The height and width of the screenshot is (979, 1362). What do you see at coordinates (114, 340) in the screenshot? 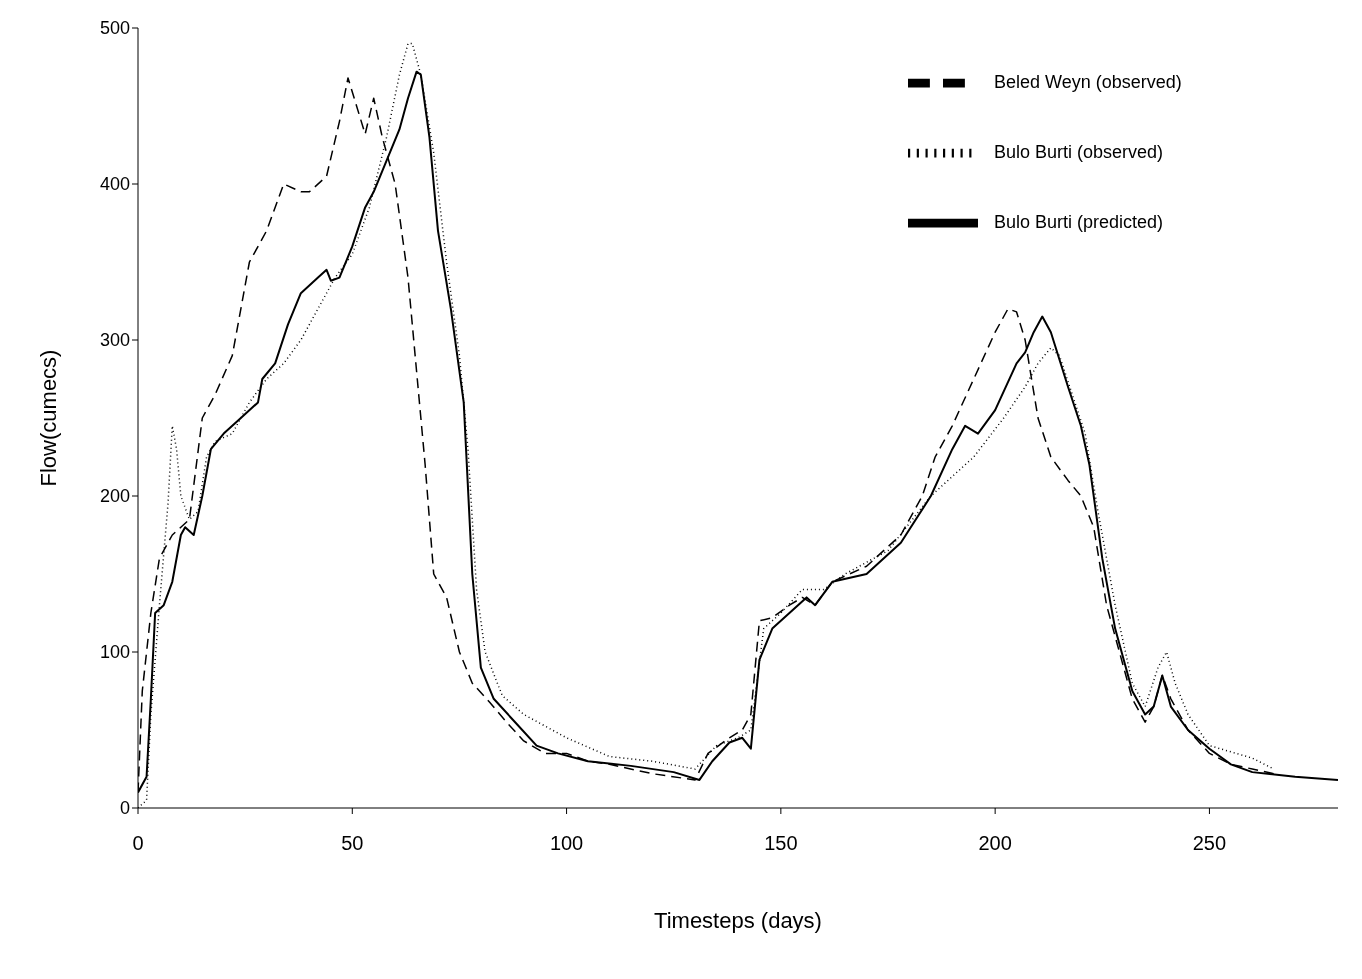
I see `y-tick-label: 300` at bounding box center [114, 340].